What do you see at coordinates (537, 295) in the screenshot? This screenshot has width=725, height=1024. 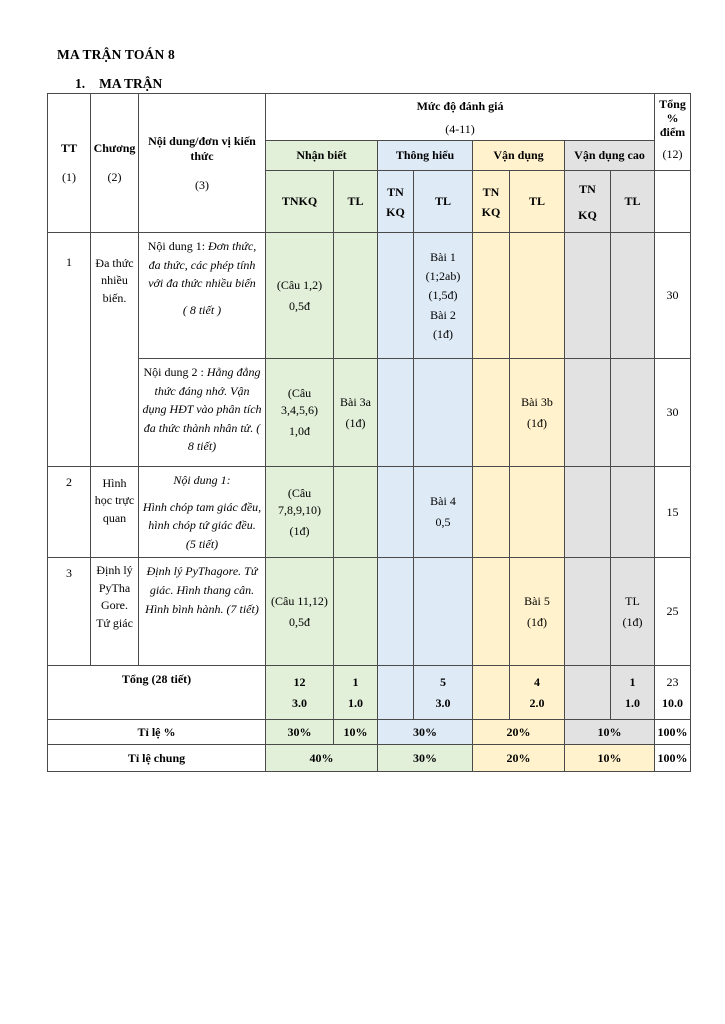 I see `cell-r1-vd-tl` at bounding box center [537, 295].